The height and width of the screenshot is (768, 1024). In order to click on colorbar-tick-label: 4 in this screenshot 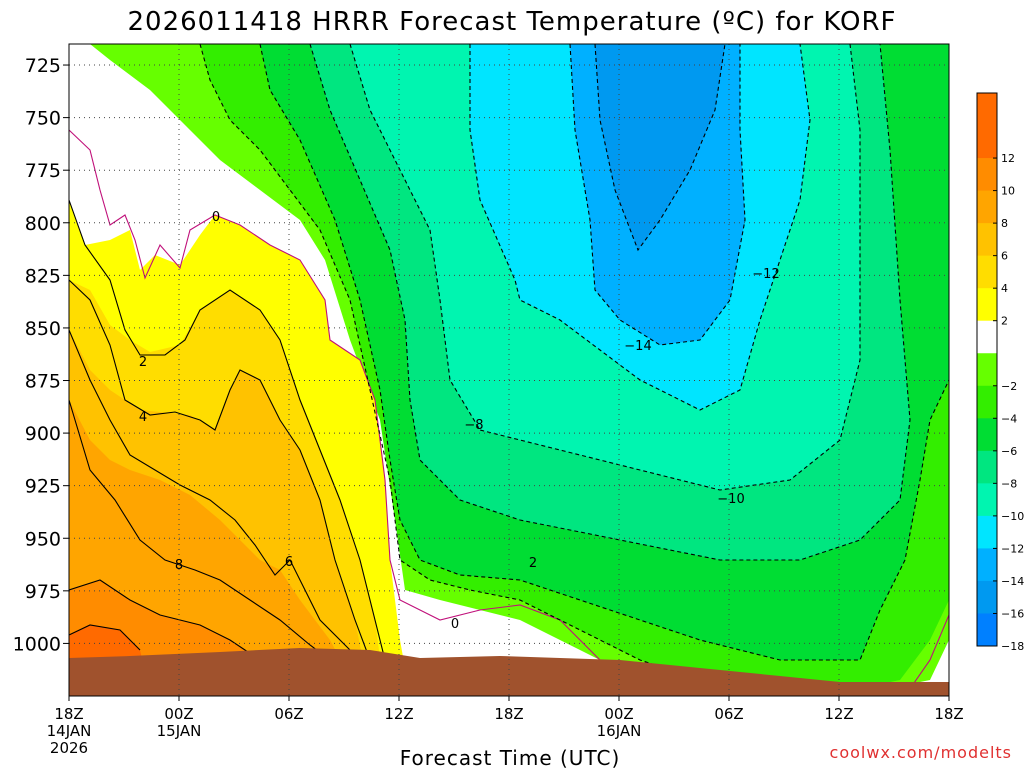, I will do `click(1004, 288)`.